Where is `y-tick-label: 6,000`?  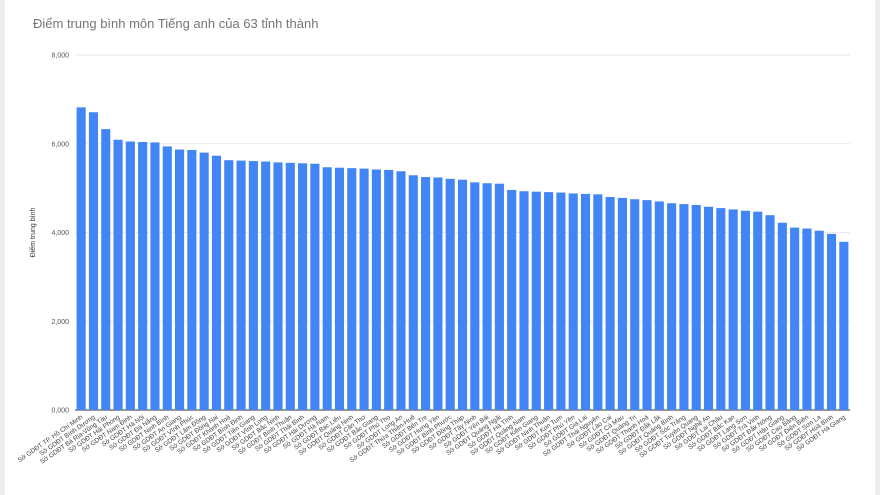 y-tick-label: 6,000 is located at coordinates (60, 144).